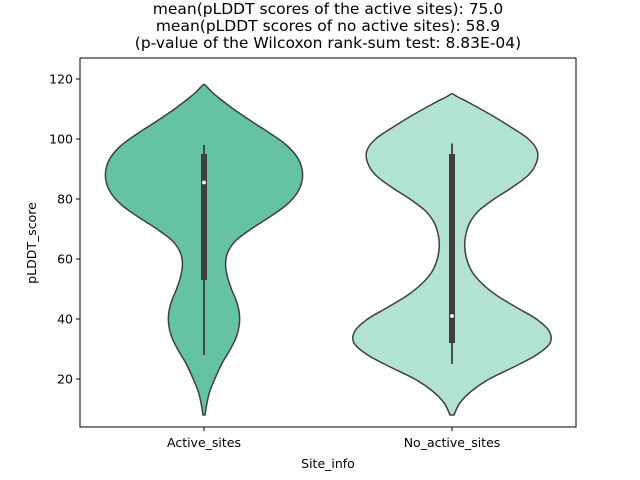 The height and width of the screenshot is (480, 640). Describe the element at coordinates (61, 79) in the screenshot. I see `y-tick-label: 120` at that location.